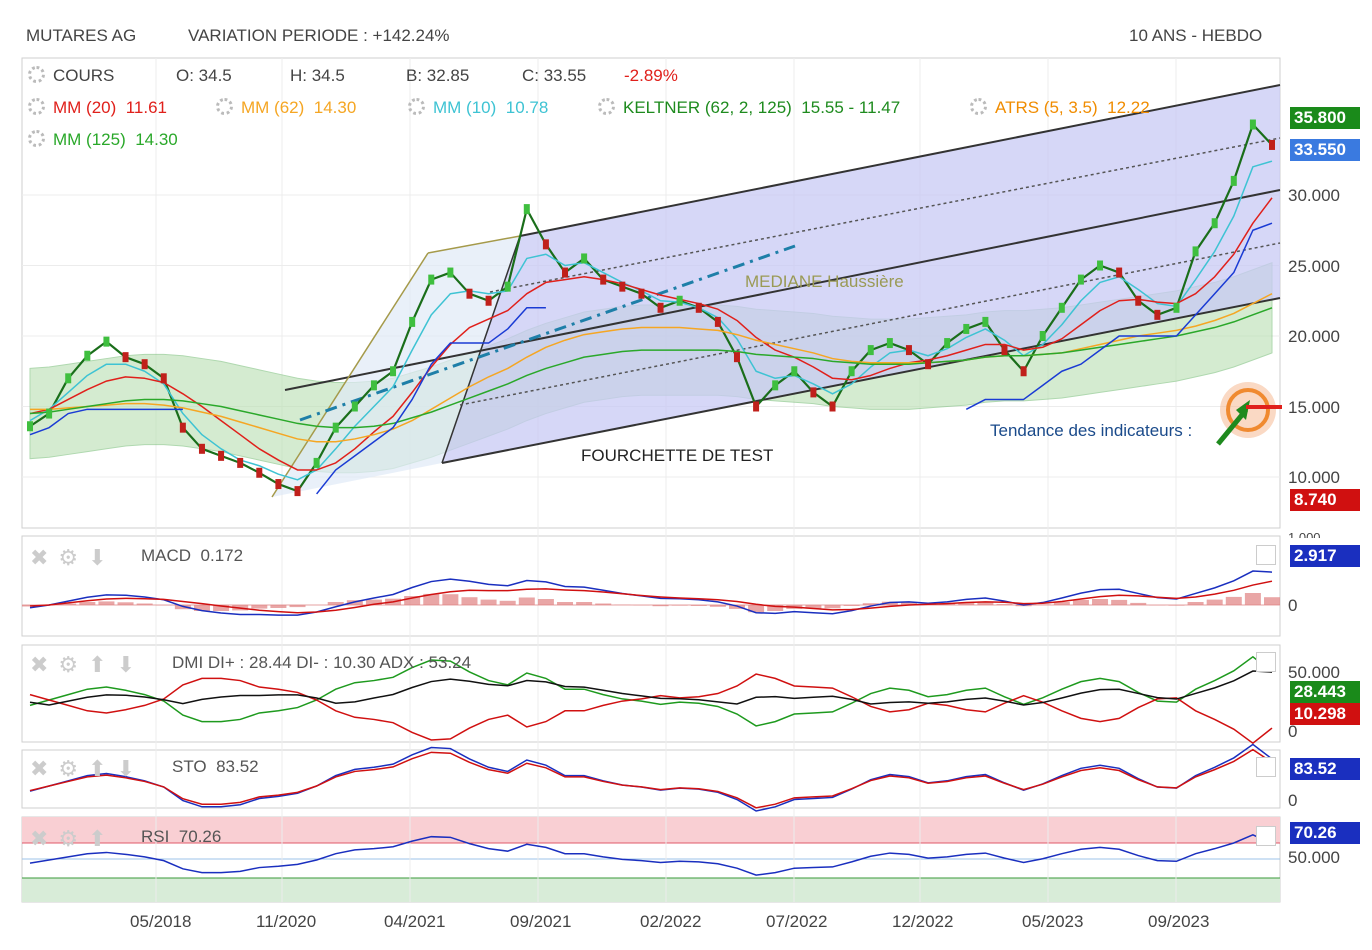  What do you see at coordinates (1314, 672) in the screenshot?
I see `dmi-tick-50: 50.000` at bounding box center [1314, 672].